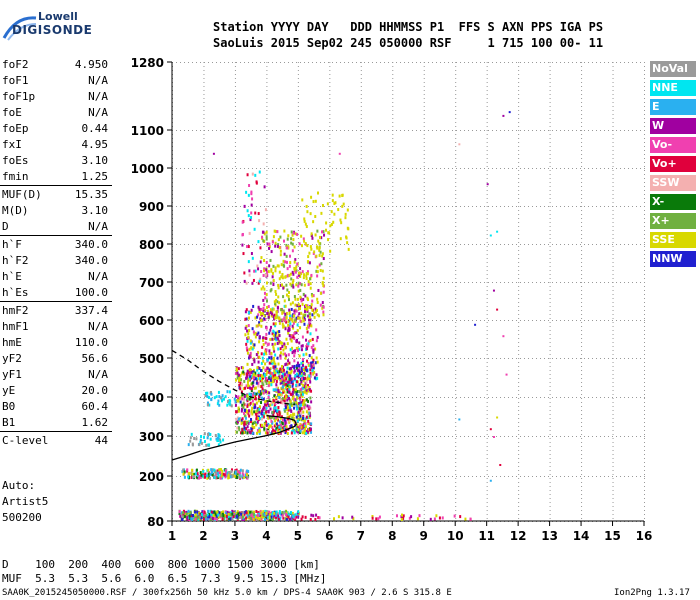 Image resolution: width=700 pixels, height=600 pixels. What do you see at coordinates (91, 64) in the screenshot?
I see `param-value: 4.950` at bounding box center [91, 64].